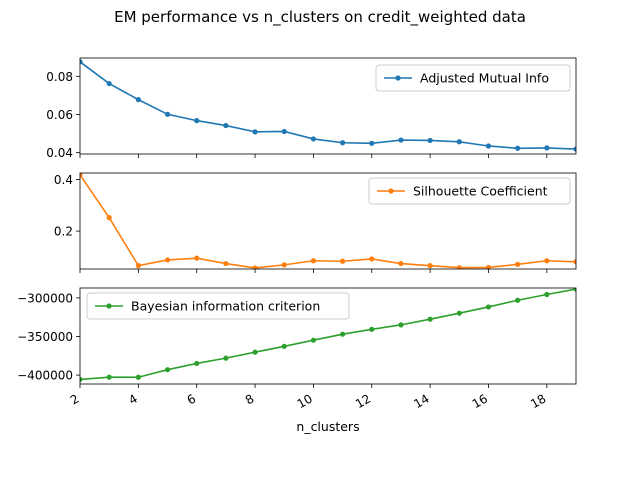 The height and width of the screenshot is (480, 640). Describe the element at coordinates (484, 78) in the screenshot. I see `legend-label: Adjusted Mutual Info` at that location.